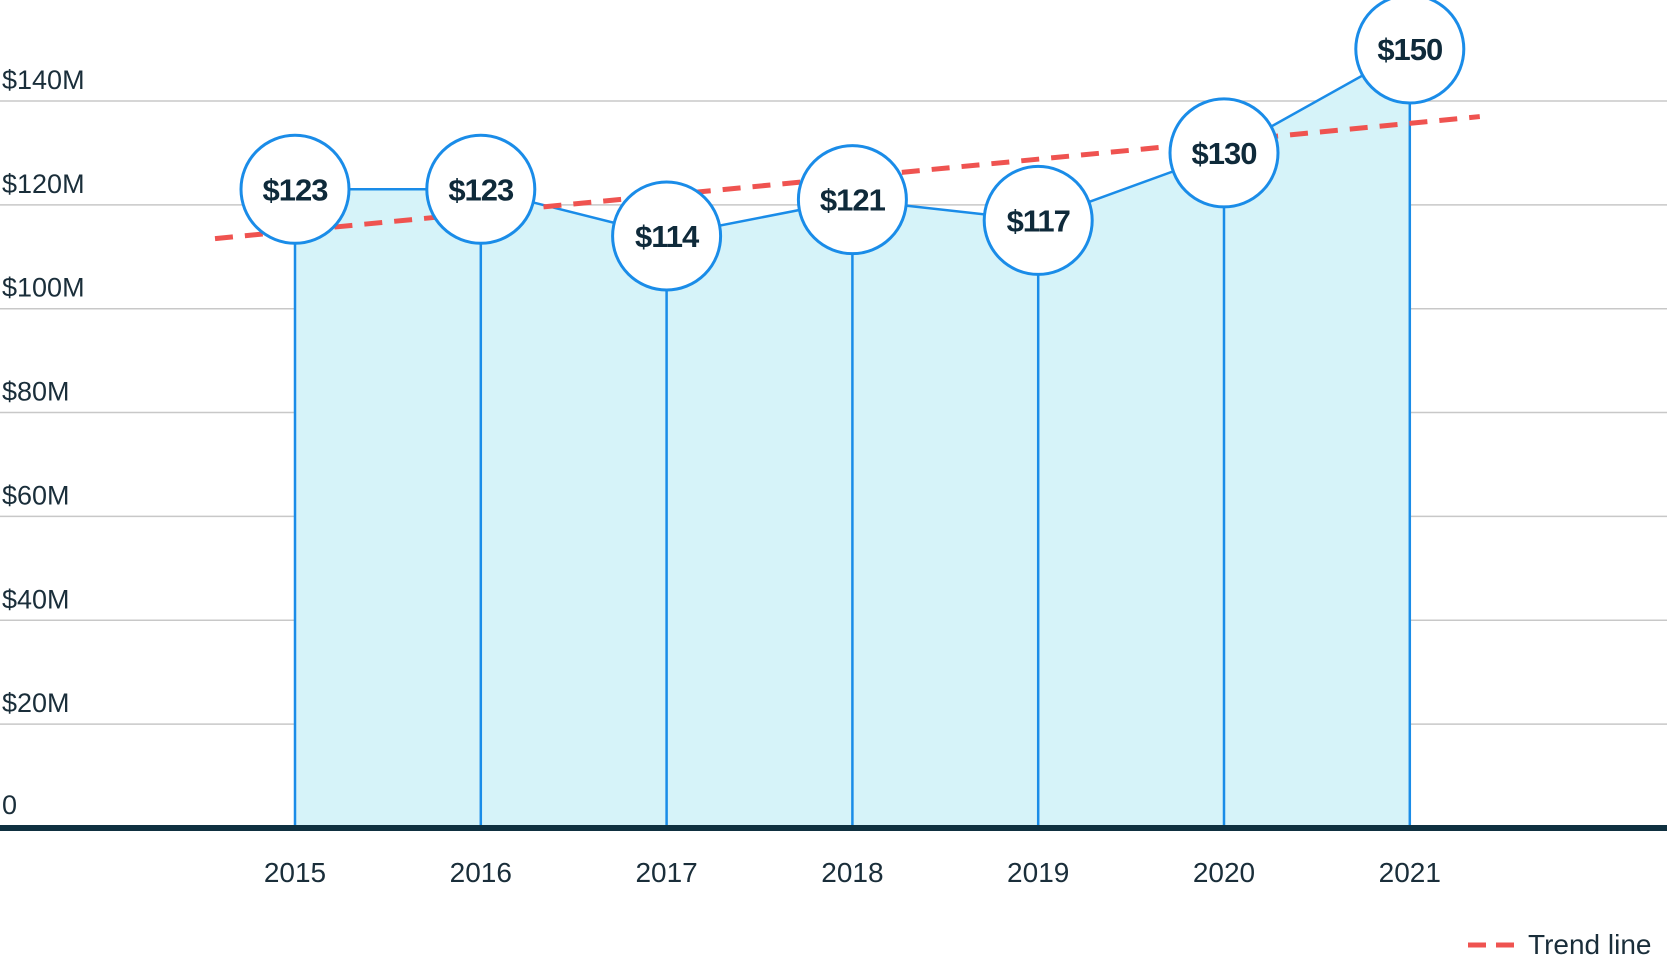 The image size is (1667, 977). Describe the element at coordinates (1038, 872) in the screenshot. I see `x-tick-label: 2019` at that location.